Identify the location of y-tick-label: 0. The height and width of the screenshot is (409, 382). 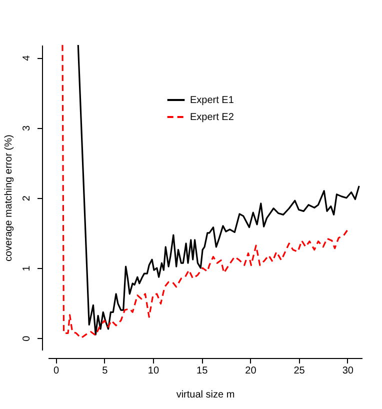
(27, 338).